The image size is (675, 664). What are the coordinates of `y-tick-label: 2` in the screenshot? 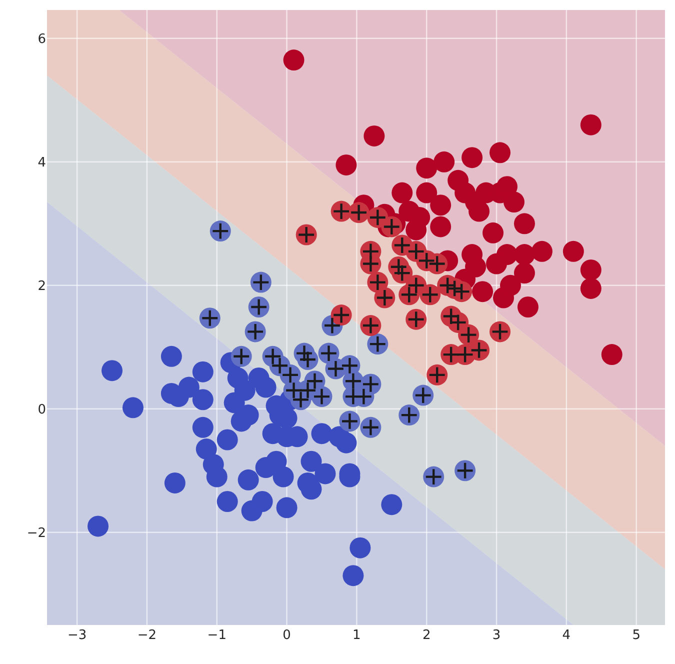 It's located at (42, 286).